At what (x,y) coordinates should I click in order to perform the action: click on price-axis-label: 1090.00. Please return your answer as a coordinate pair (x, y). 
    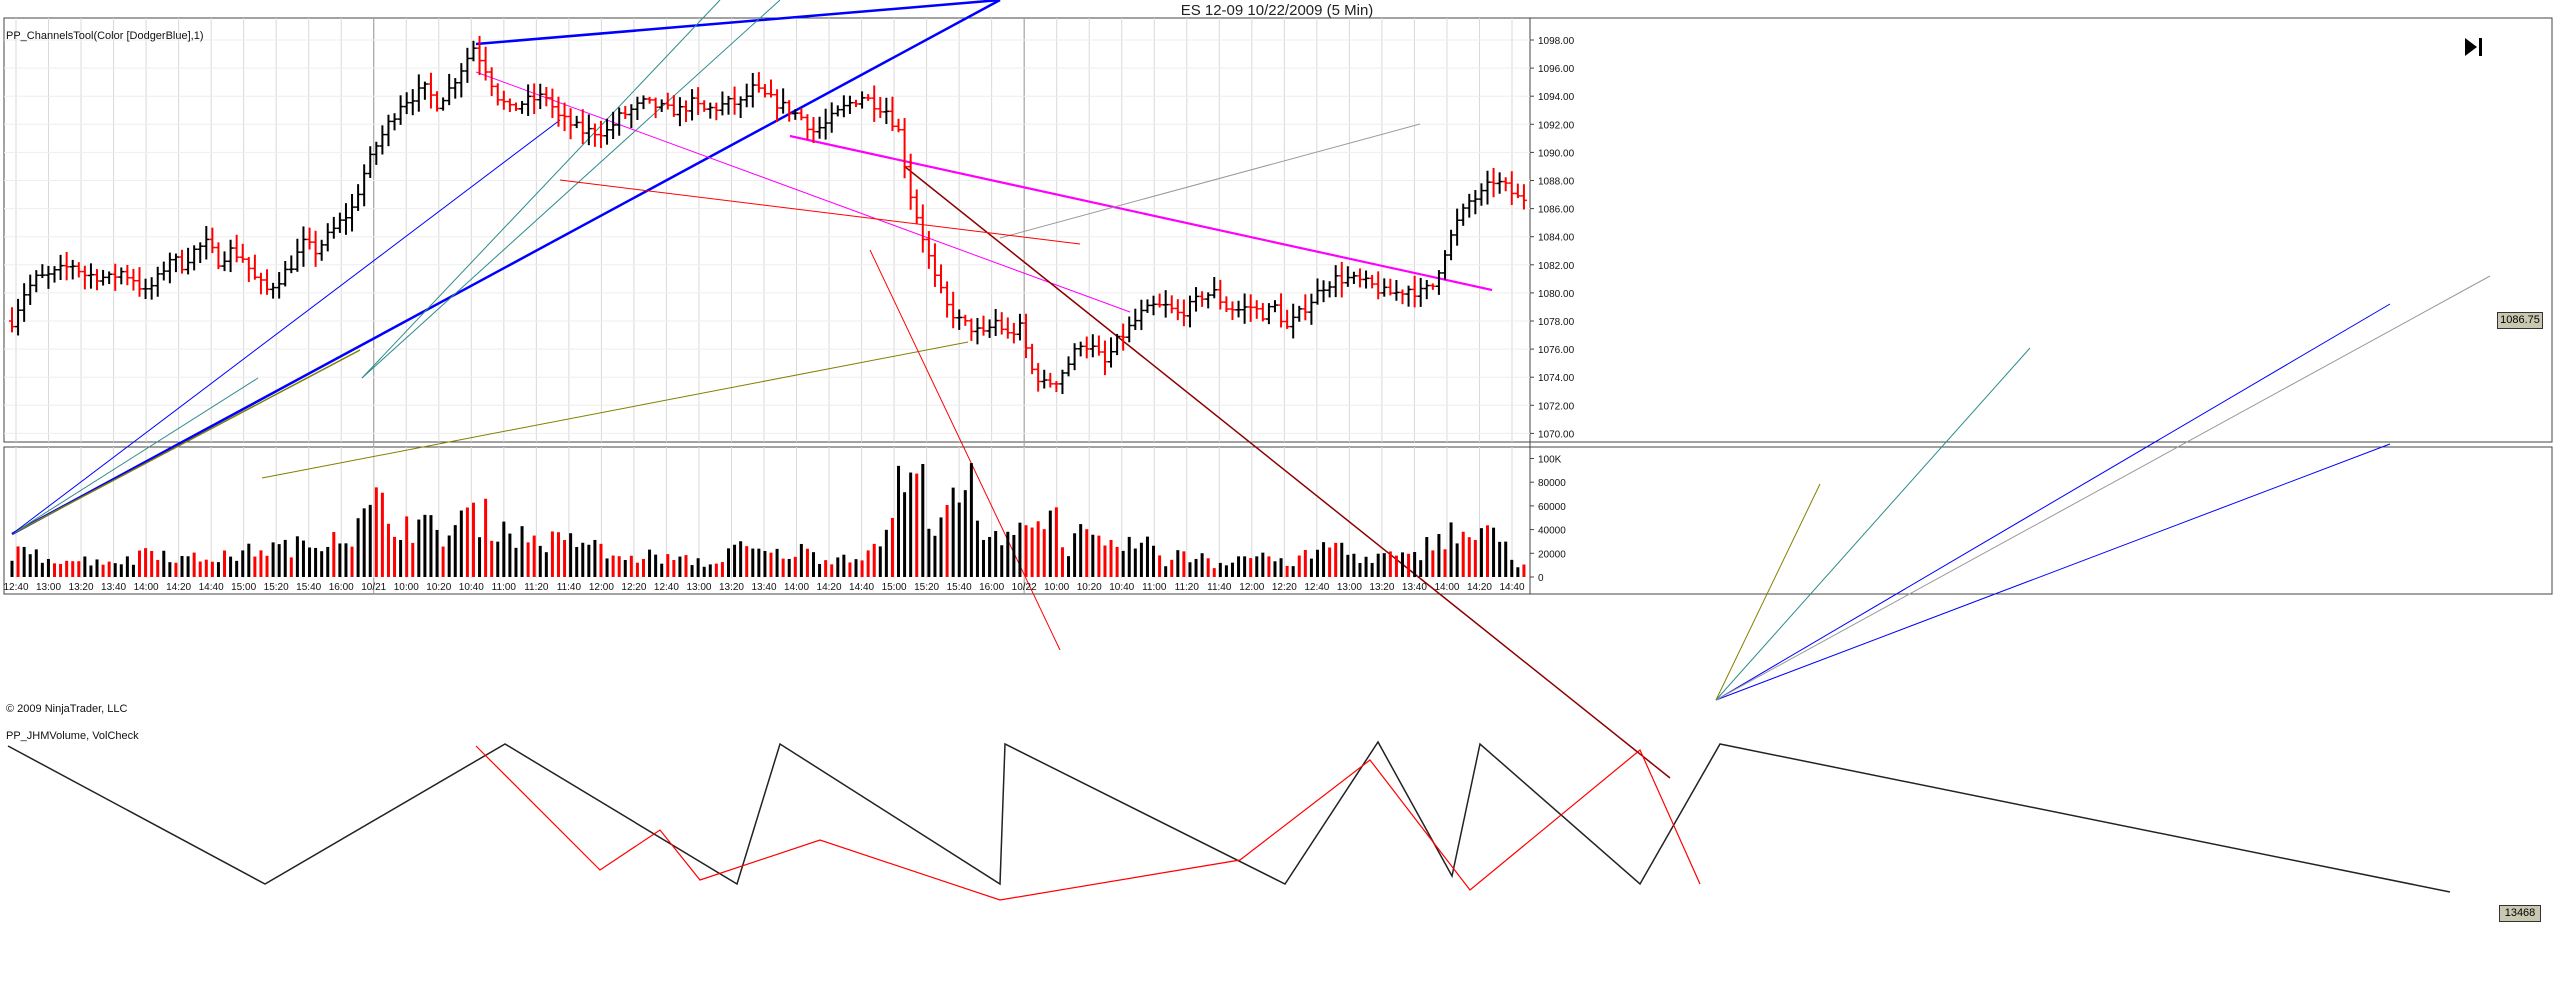
    Looking at the image, I should click on (1556, 153).